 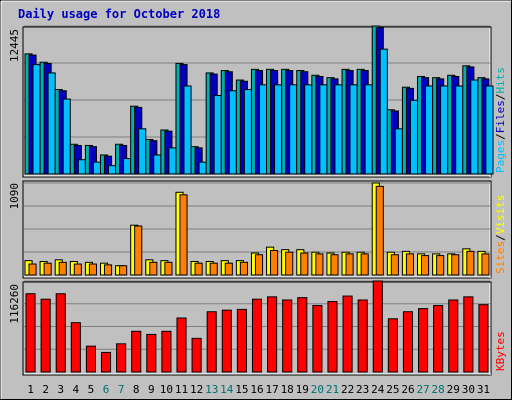 What do you see at coordinates (407, 389) in the screenshot?
I see `x-tick-label: 26` at bounding box center [407, 389].